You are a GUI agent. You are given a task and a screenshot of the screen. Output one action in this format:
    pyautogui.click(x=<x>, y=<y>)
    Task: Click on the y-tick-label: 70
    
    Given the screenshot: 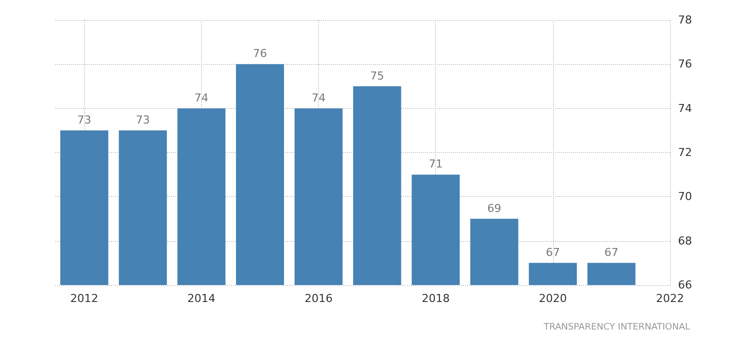 What is the action you would take?
    pyautogui.click(x=685, y=197)
    